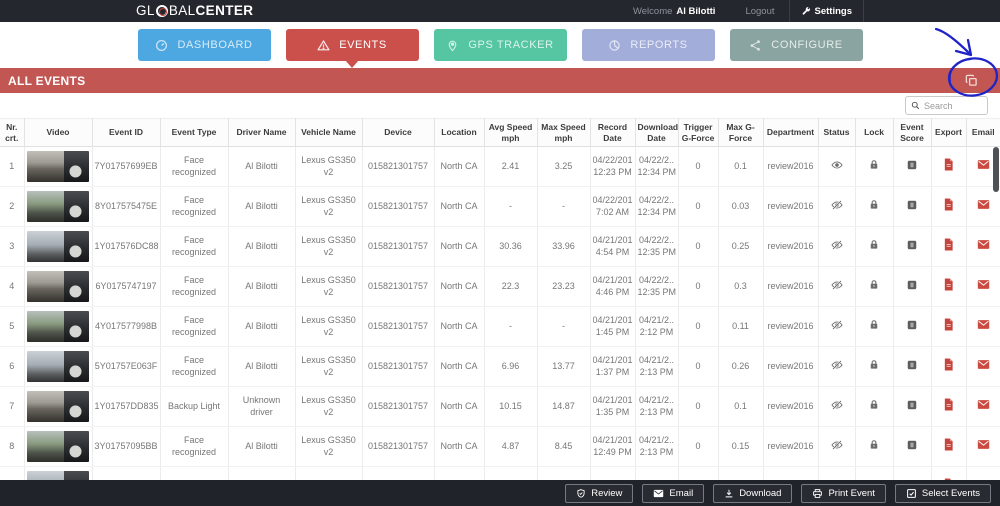 This screenshot has width=1000, height=506. What do you see at coordinates (953, 105) in the screenshot?
I see `search-input` at bounding box center [953, 105].